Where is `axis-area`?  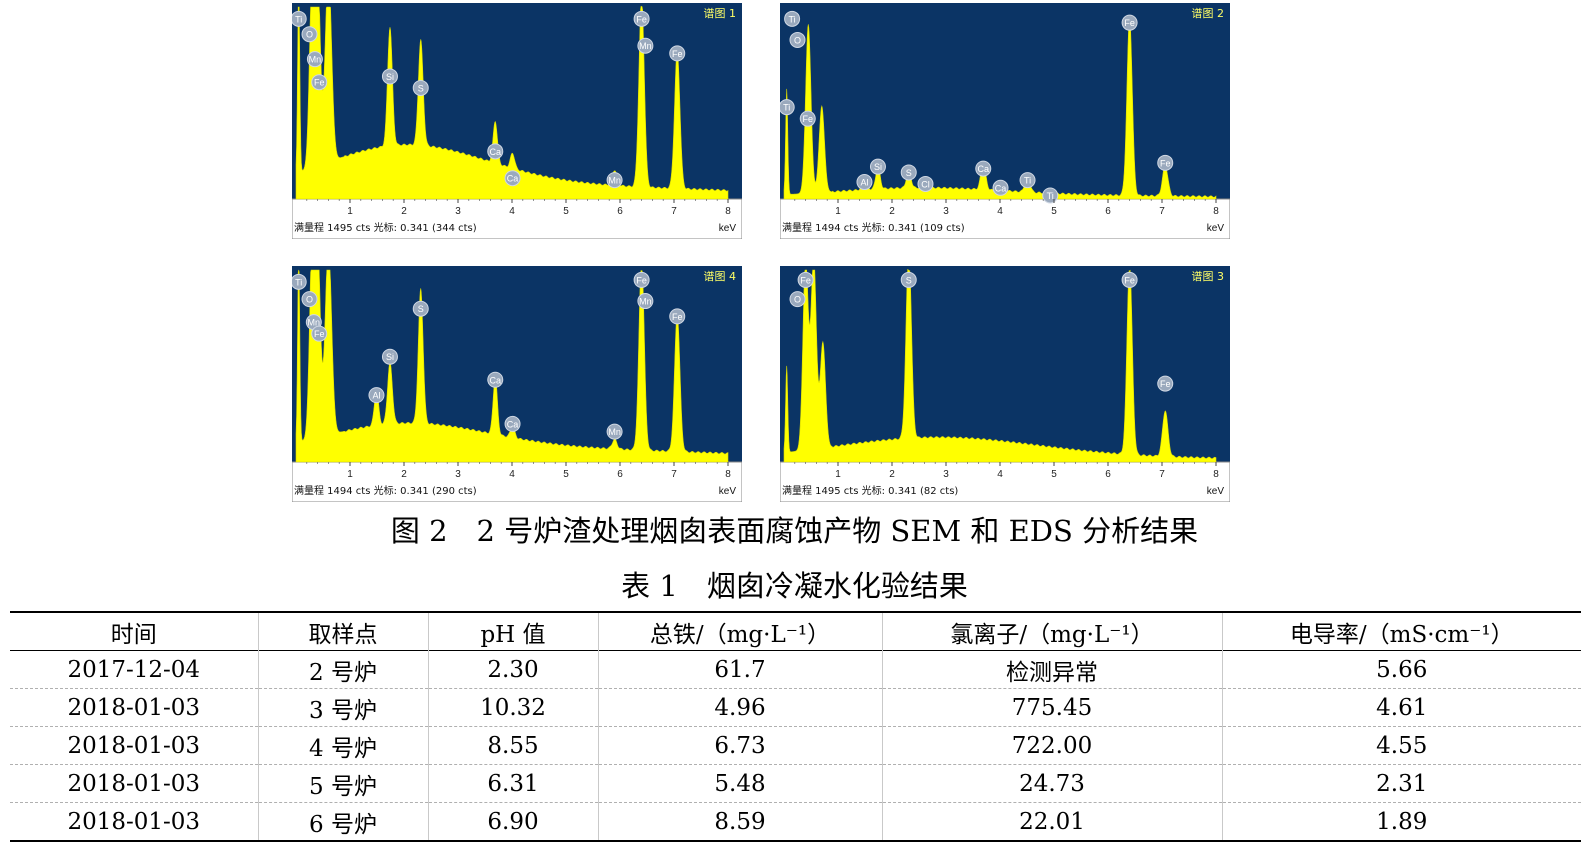 axis-area is located at coordinates (517, 218).